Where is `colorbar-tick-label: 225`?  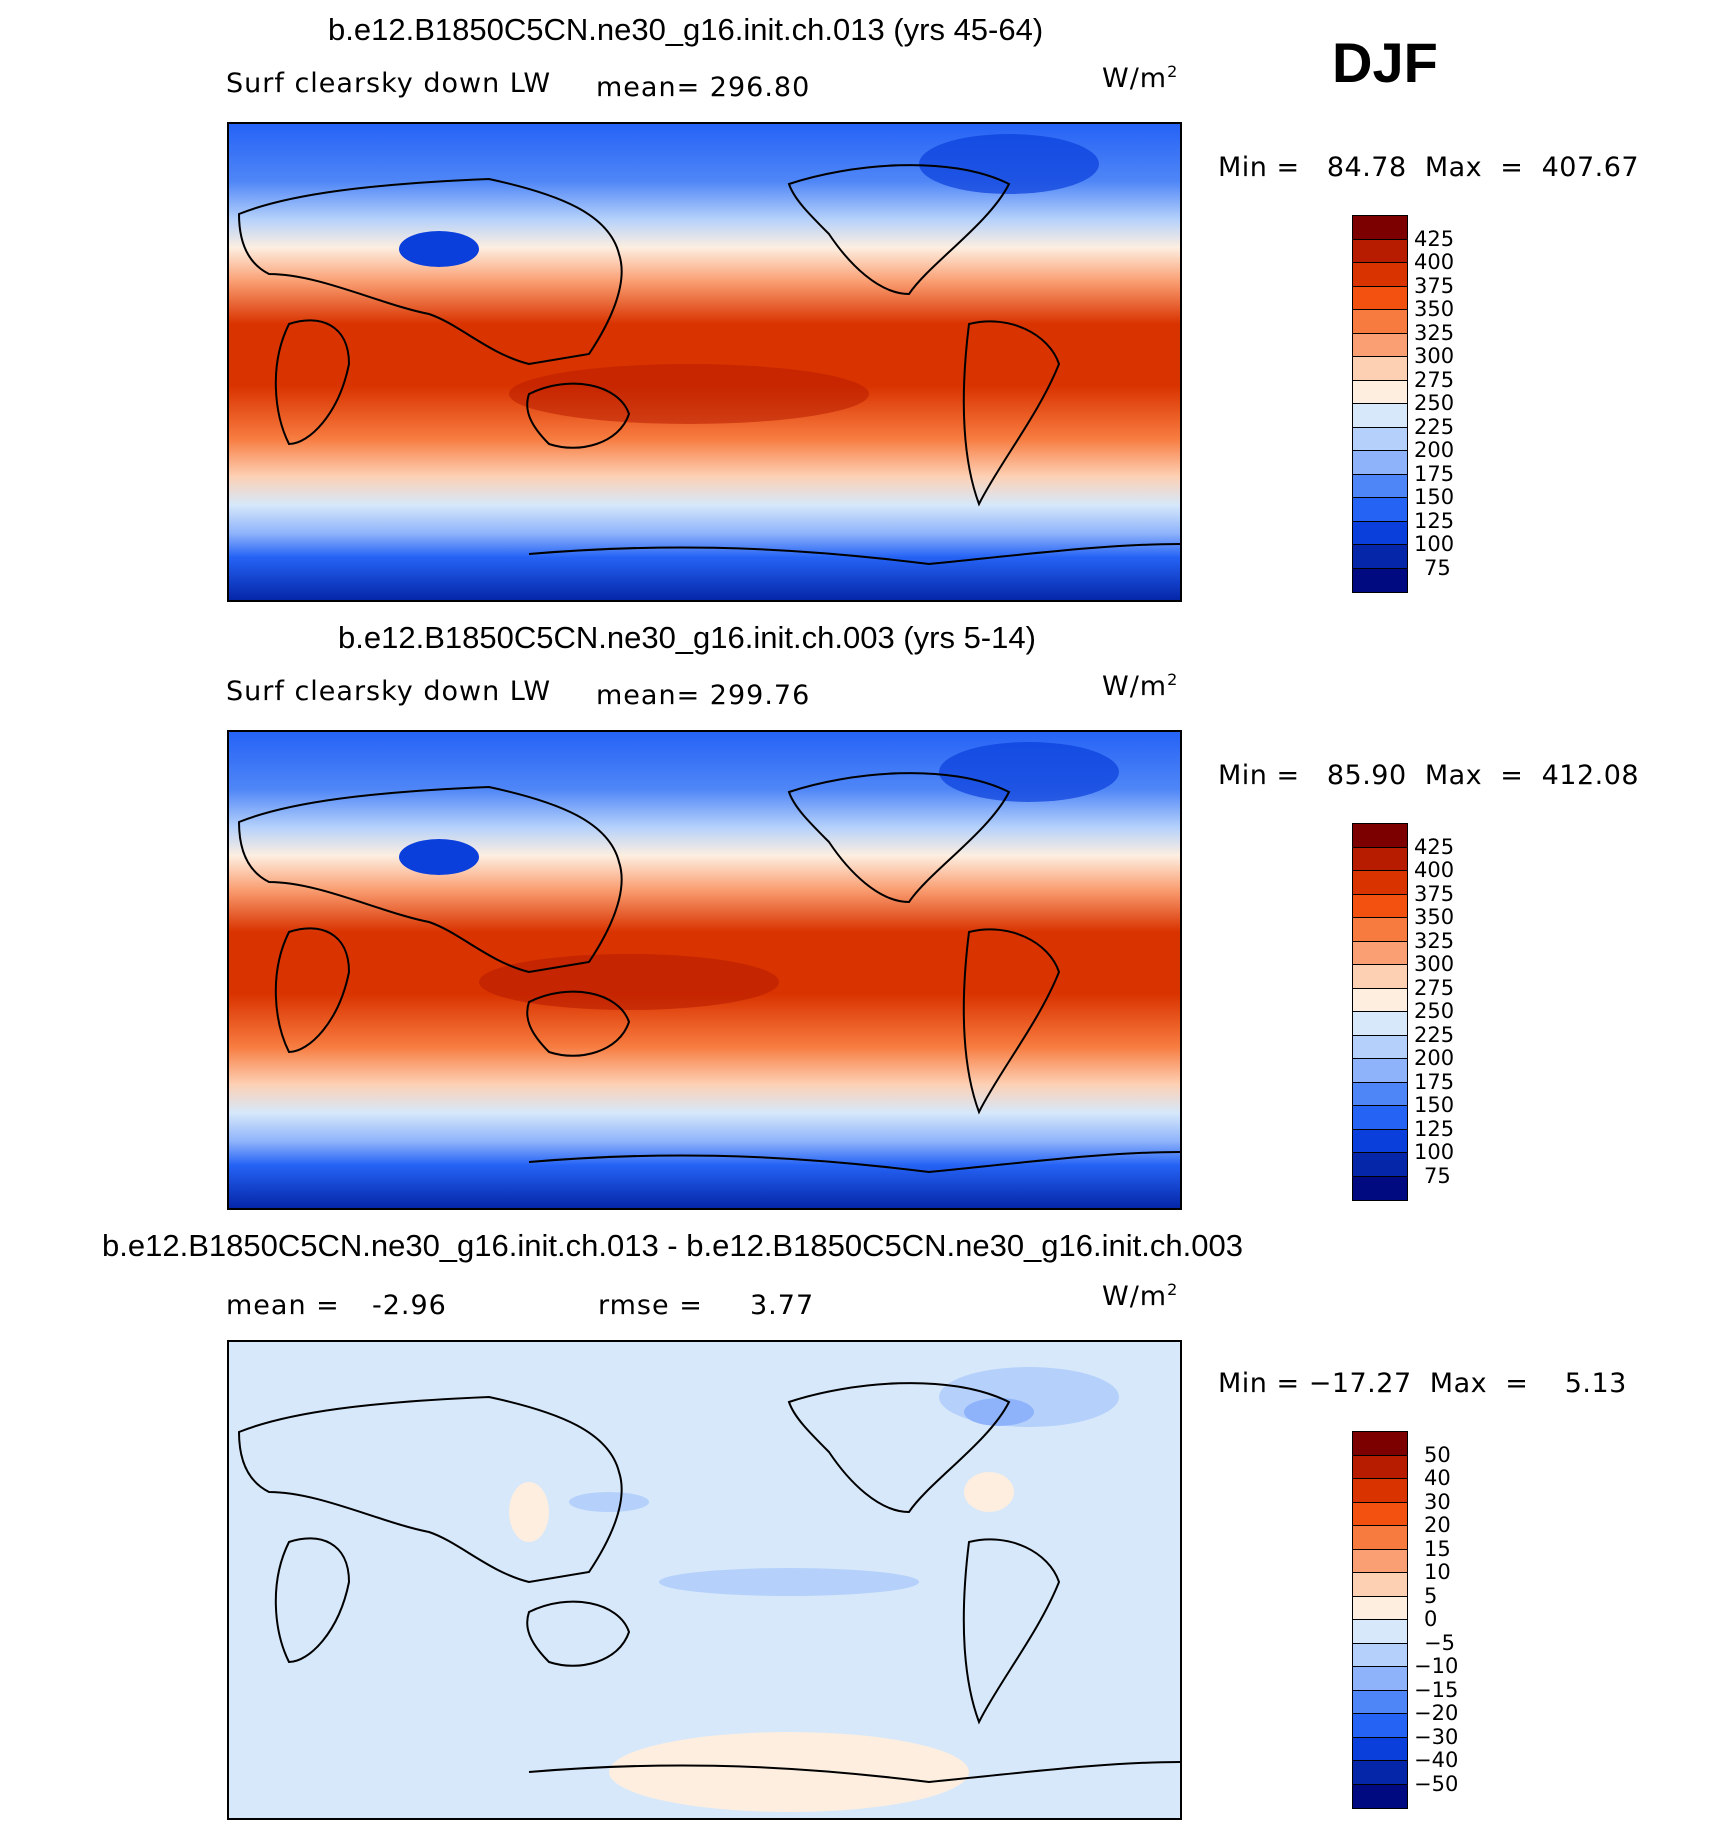
colorbar-tick-label: 225 is located at coordinates (1434, 426).